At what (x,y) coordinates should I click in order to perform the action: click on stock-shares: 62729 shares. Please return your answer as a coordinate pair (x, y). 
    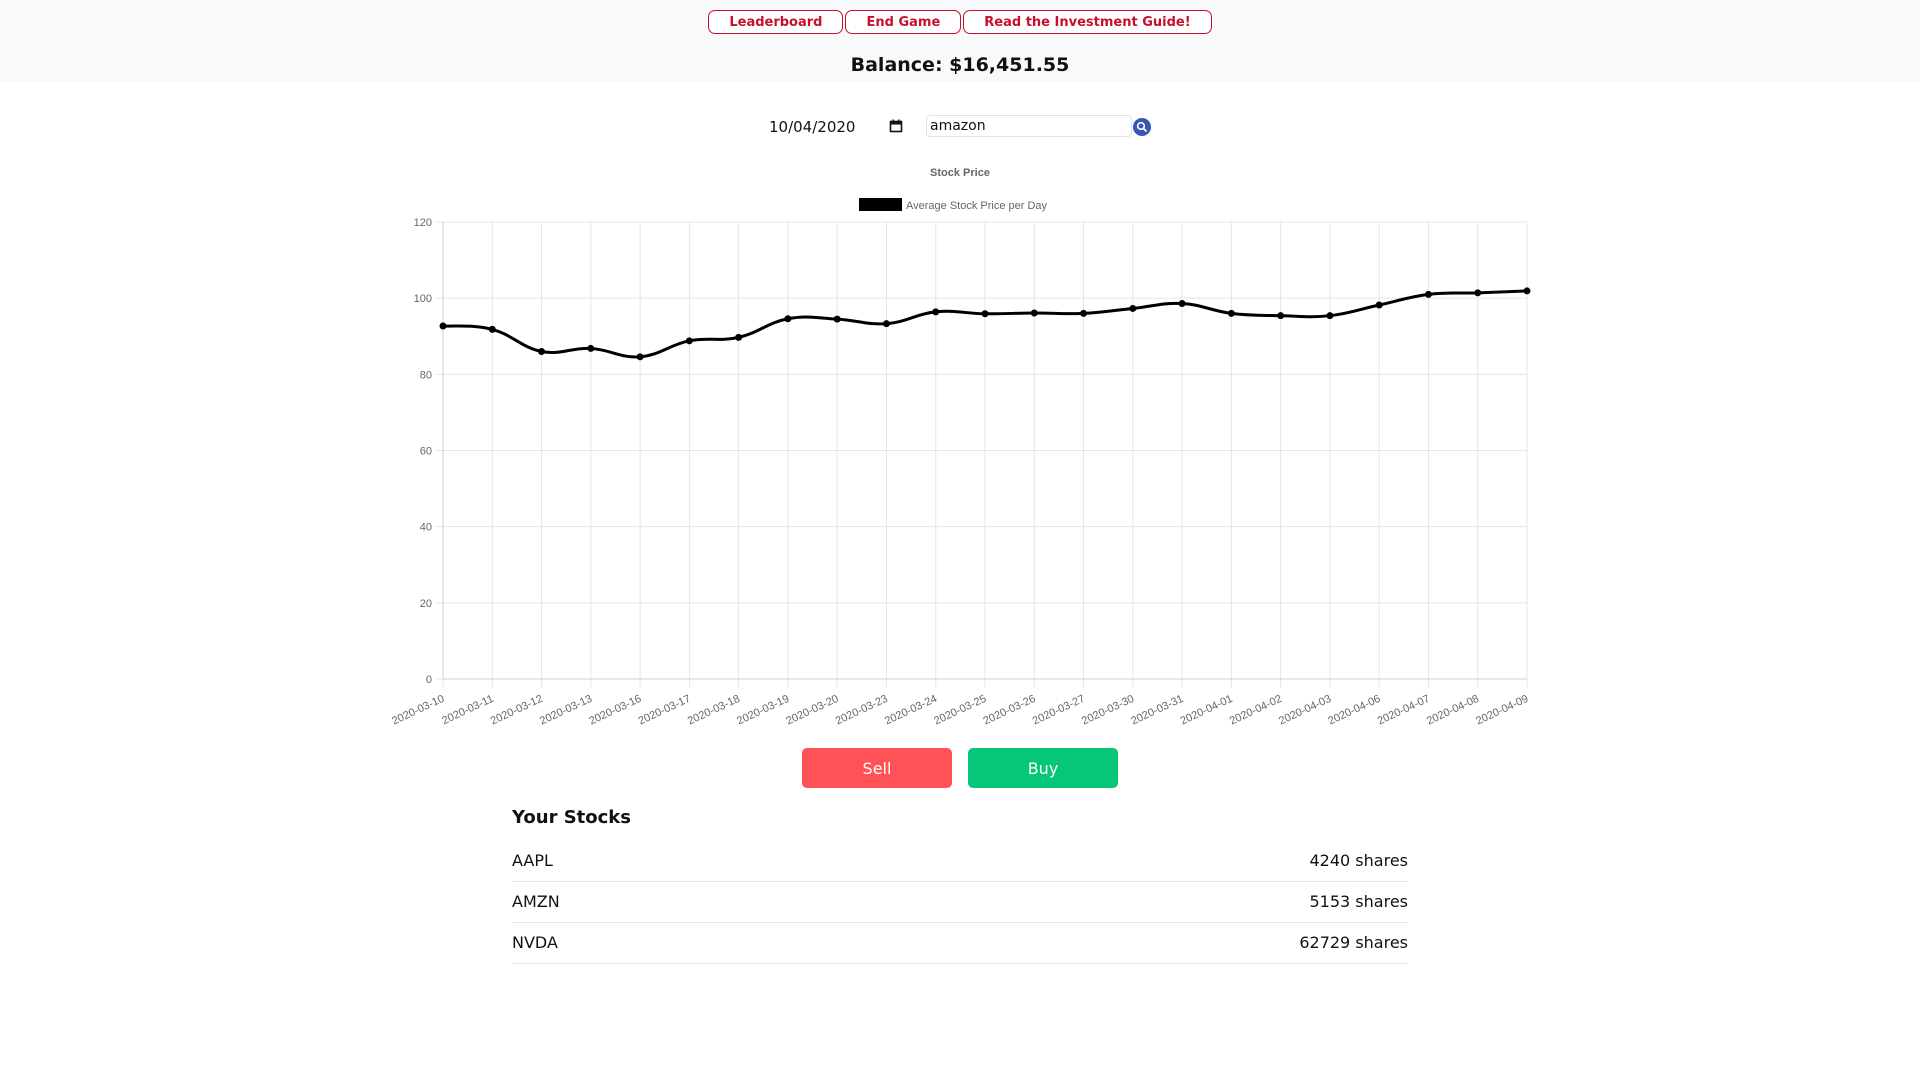
    Looking at the image, I should click on (1353, 942).